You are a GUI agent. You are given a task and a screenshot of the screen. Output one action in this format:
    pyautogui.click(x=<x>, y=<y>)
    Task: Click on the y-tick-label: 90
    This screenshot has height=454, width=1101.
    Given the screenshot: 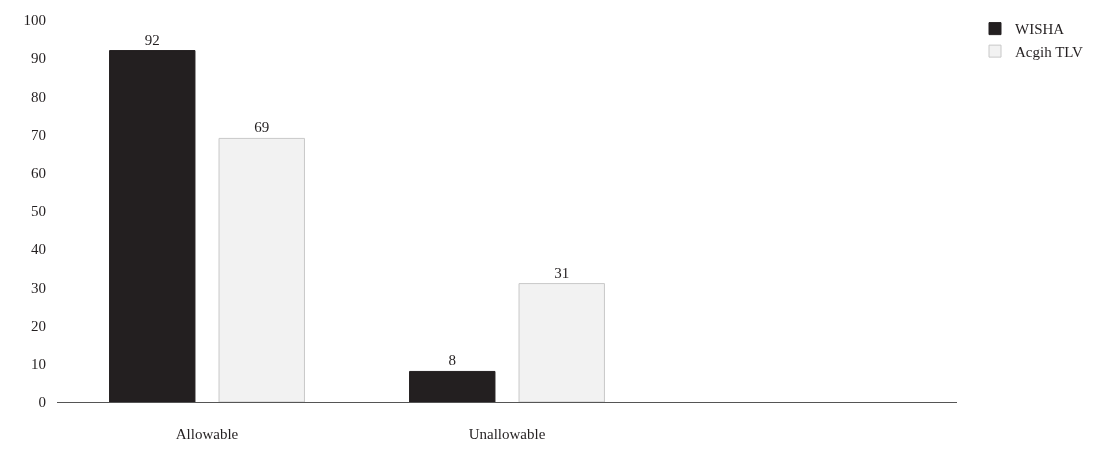 What is the action you would take?
    pyautogui.click(x=38, y=58)
    